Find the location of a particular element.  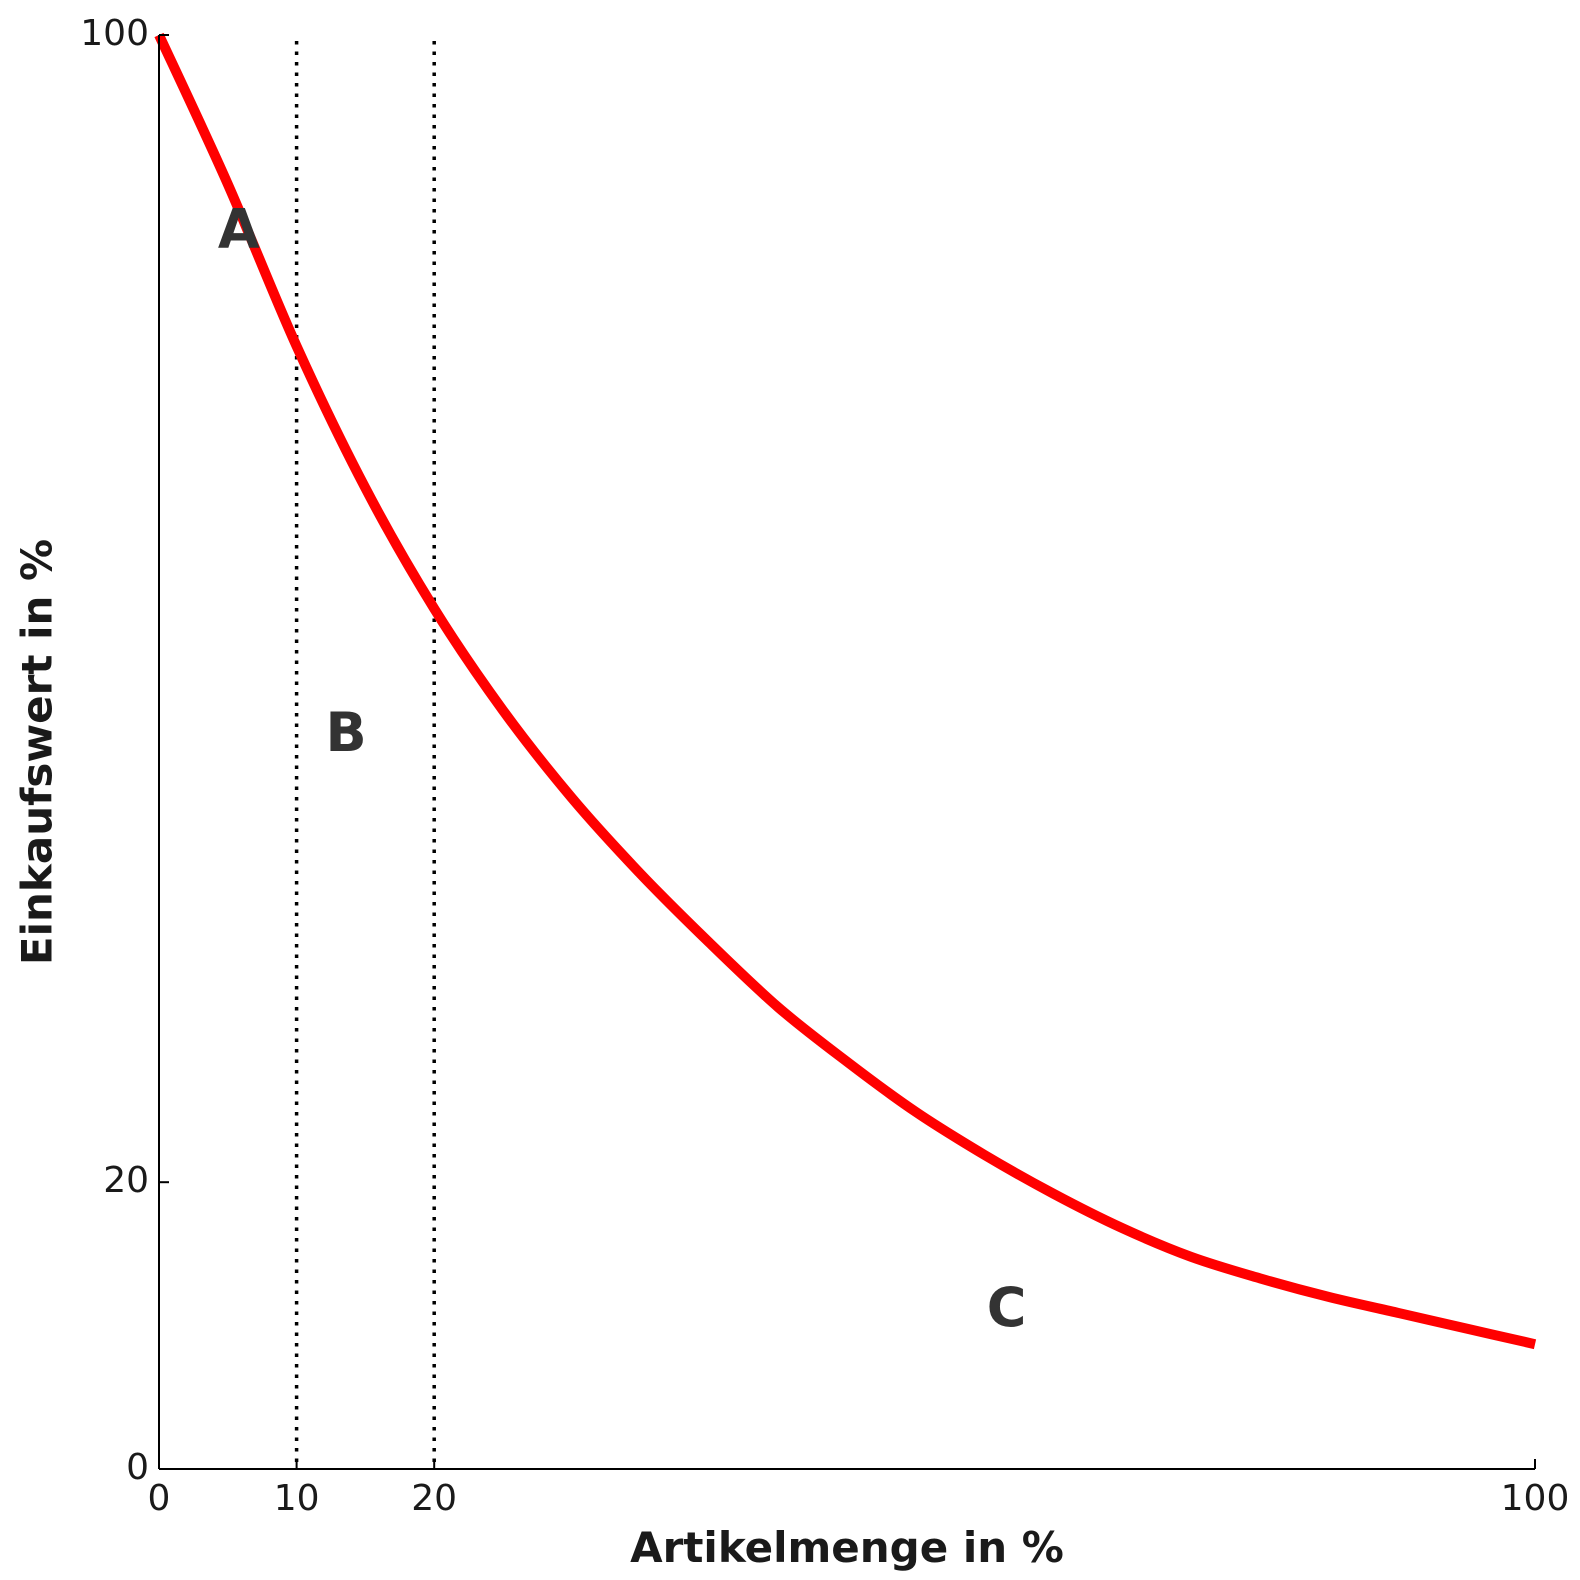

x-axis-label: Artikelmenge in % is located at coordinates (847, 1547).